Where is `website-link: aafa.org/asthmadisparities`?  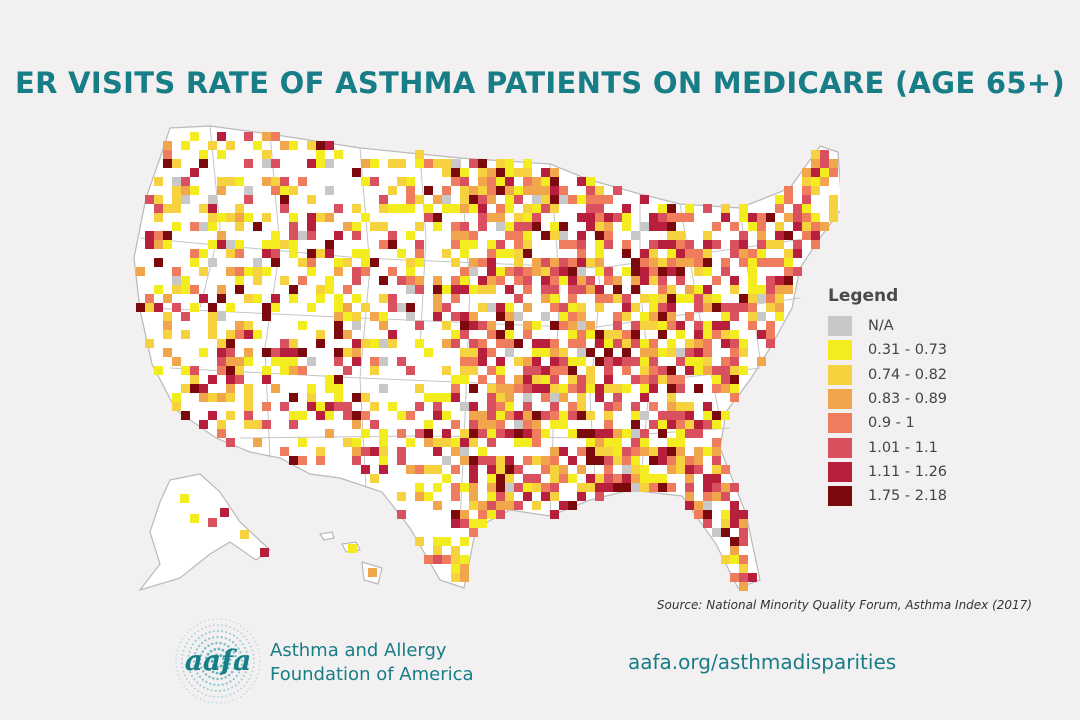
website-link: aafa.org/asthmadisparities is located at coordinates (762, 662).